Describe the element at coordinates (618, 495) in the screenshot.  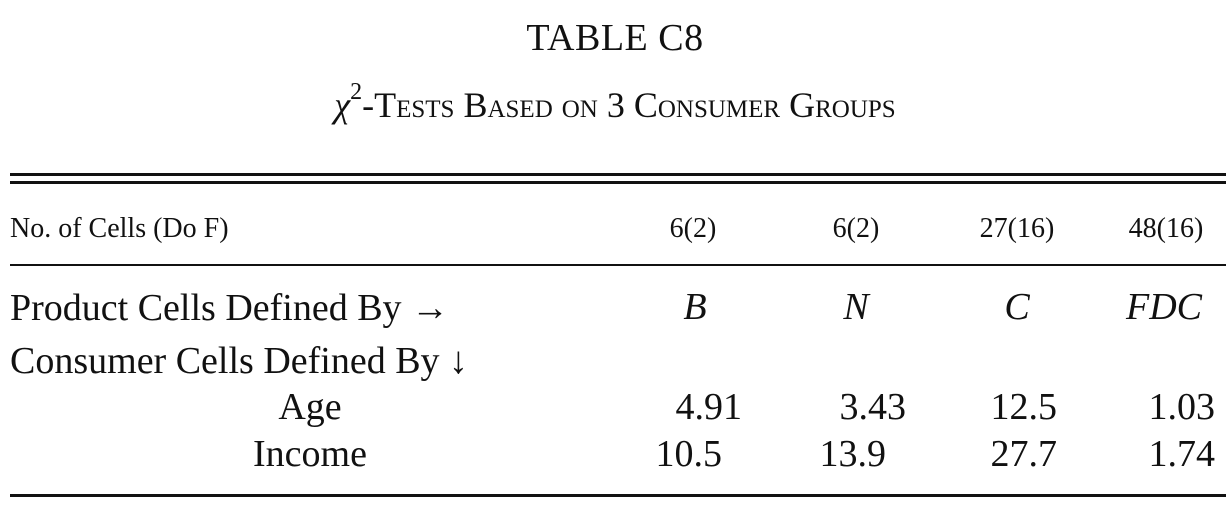
I see `bottom-rule` at that location.